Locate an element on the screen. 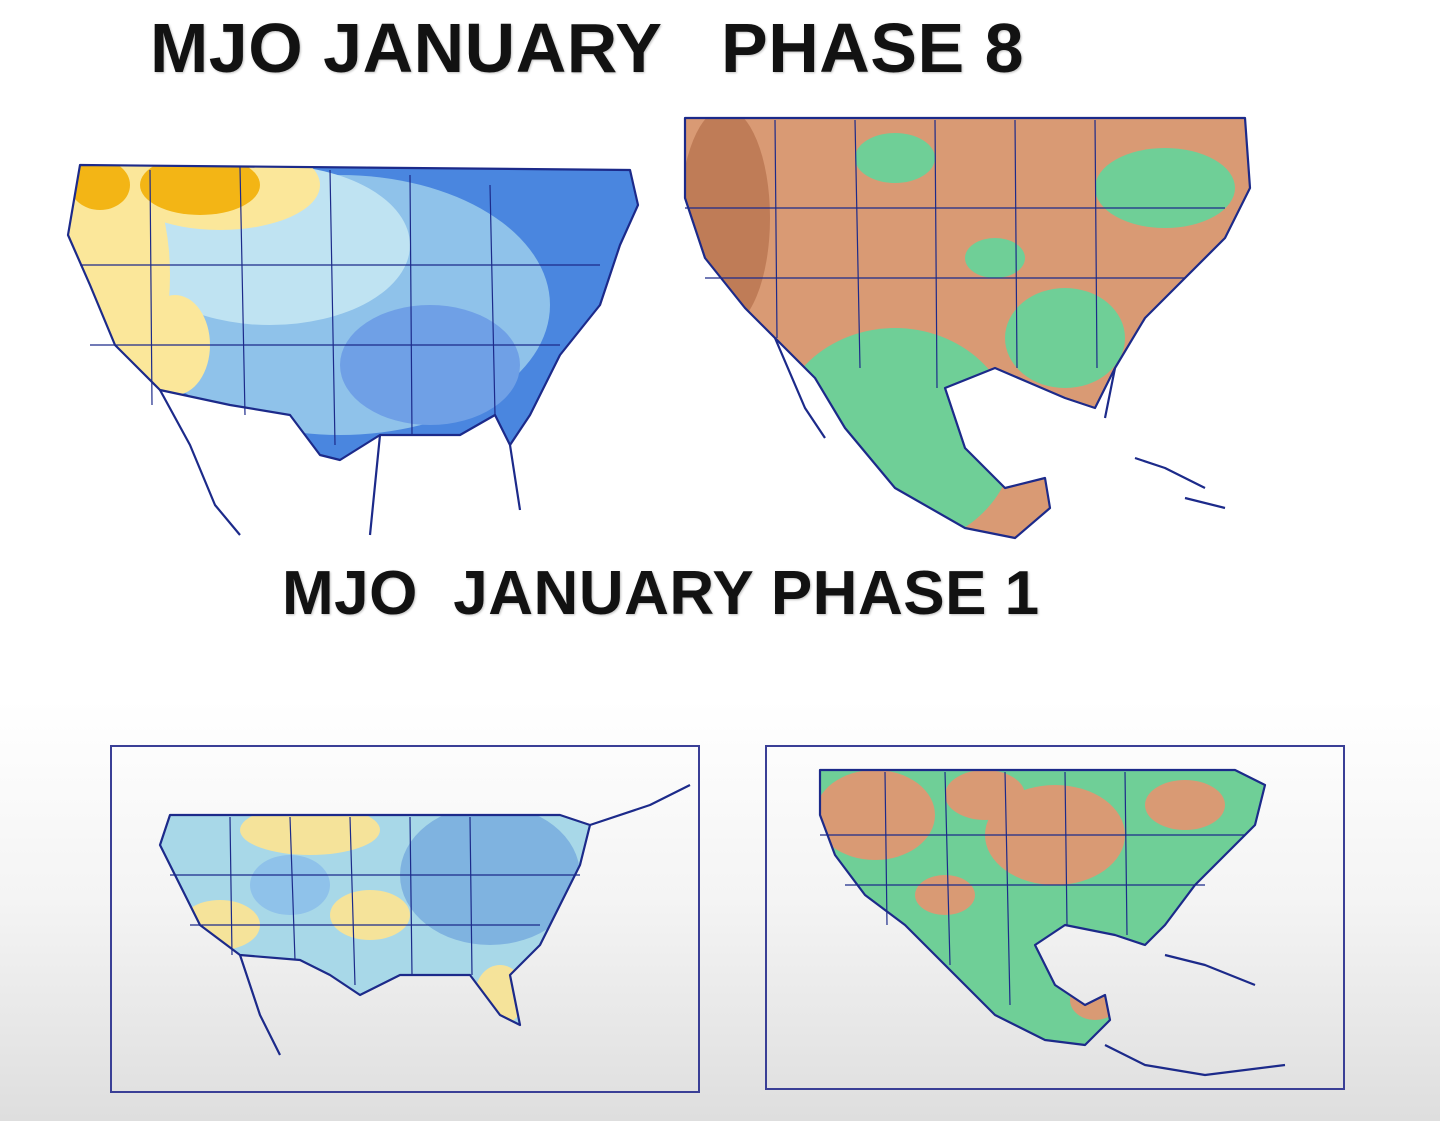 The width and height of the screenshot is (1440, 1121). title-phase-1: MJO JANUARY PHASE 1 is located at coordinates (661, 593).